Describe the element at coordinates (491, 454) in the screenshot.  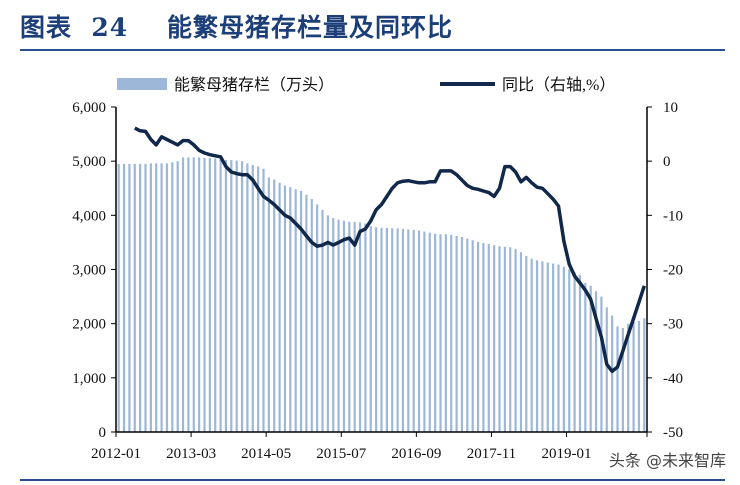
I see `x-tick-label: 2017-11` at that location.